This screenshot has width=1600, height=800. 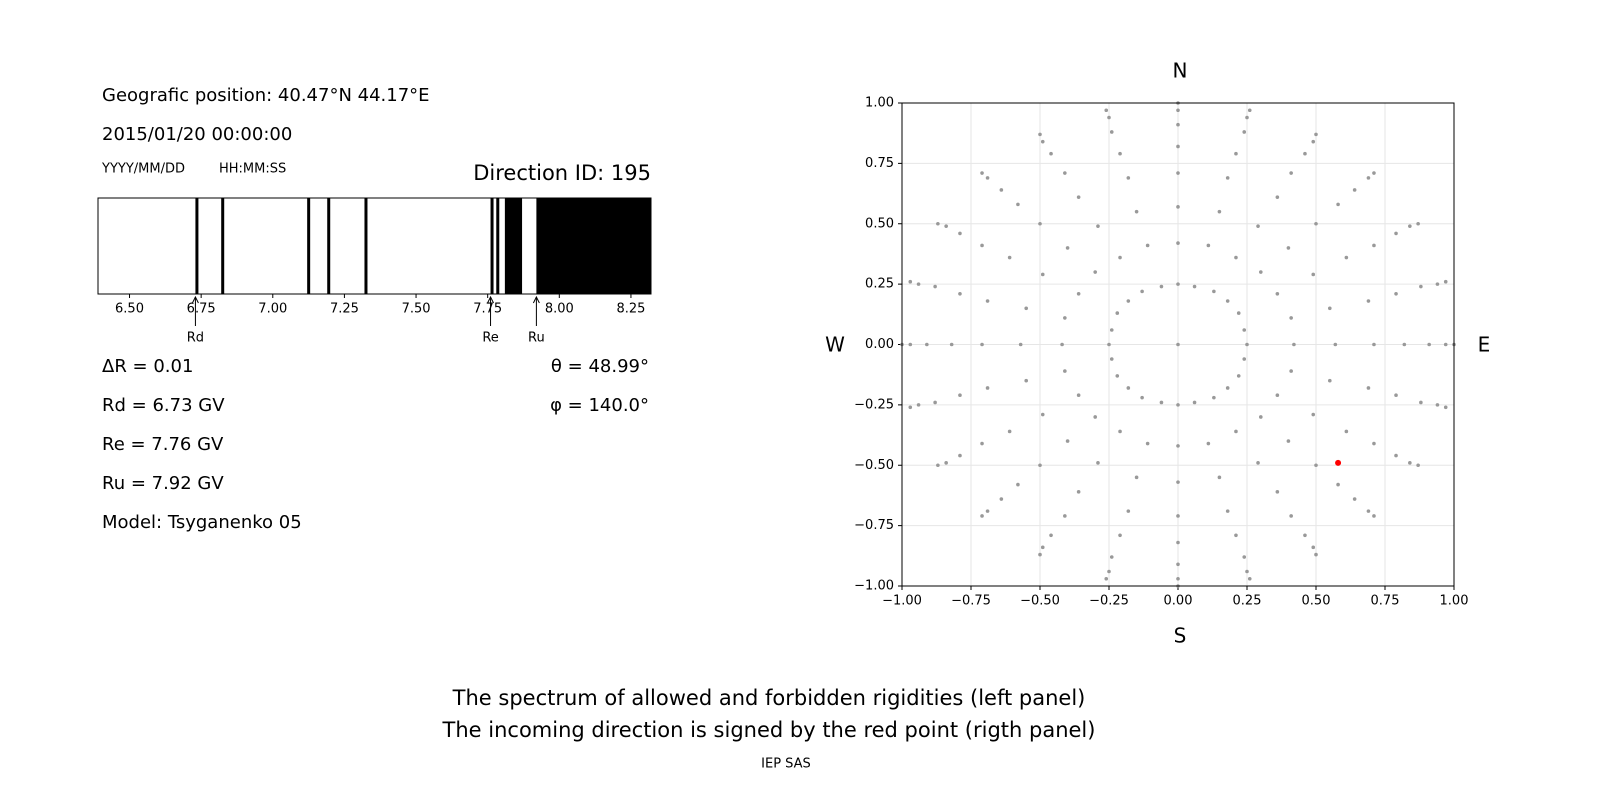 What do you see at coordinates (879, 344) in the screenshot?
I see `y-tick-label: 0.00` at bounding box center [879, 344].